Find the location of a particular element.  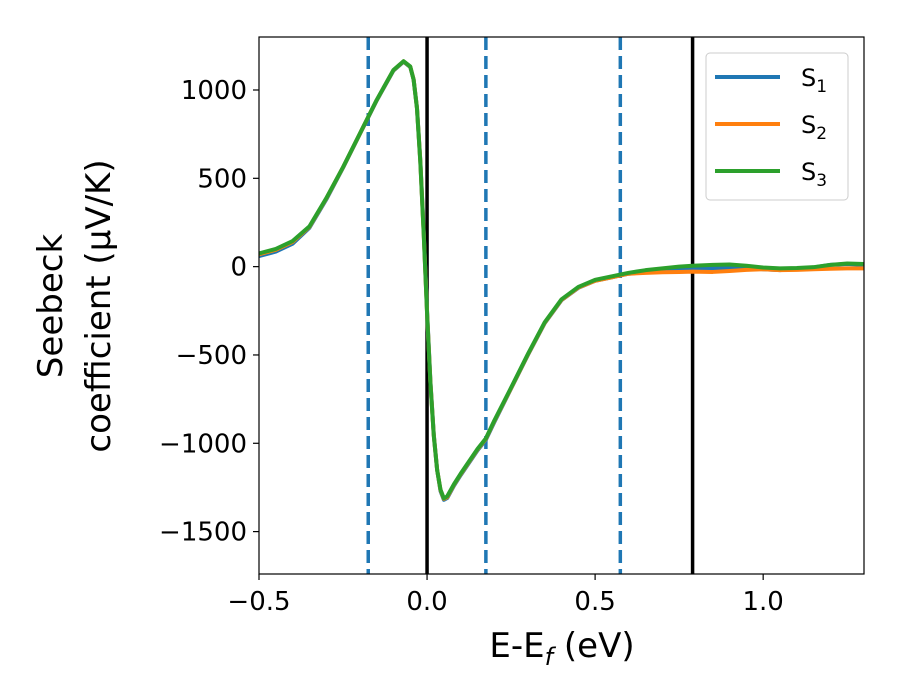

y-tick-label: 1000 is located at coordinates (214, 91).